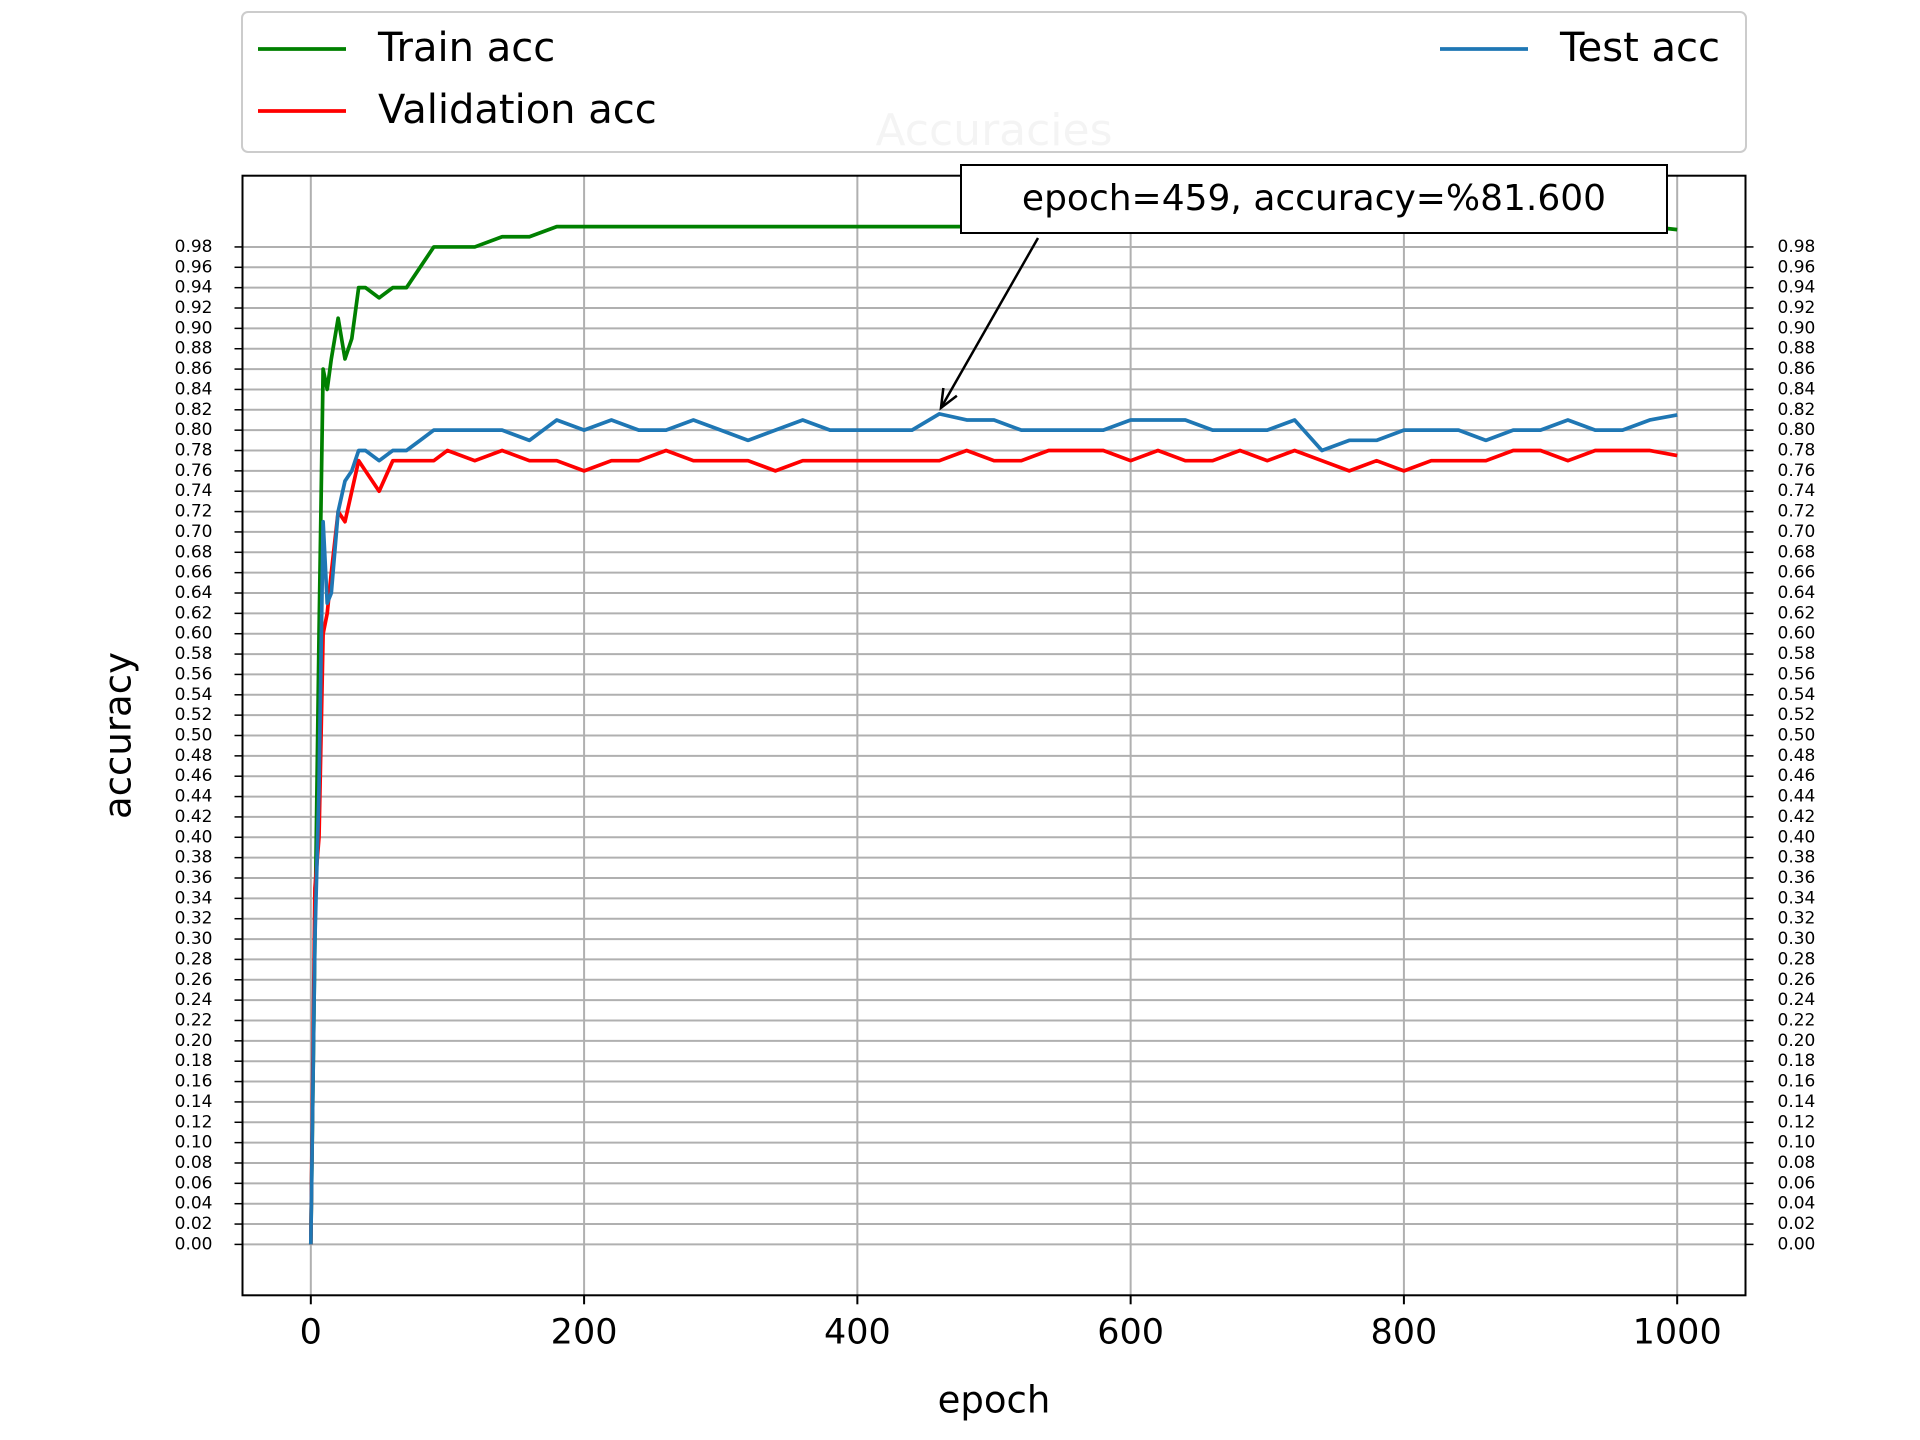 Image resolution: width=1920 pixels, height=1440 pixels. I want to click on y2-tick-label: 0.68, so click(1797, 552).